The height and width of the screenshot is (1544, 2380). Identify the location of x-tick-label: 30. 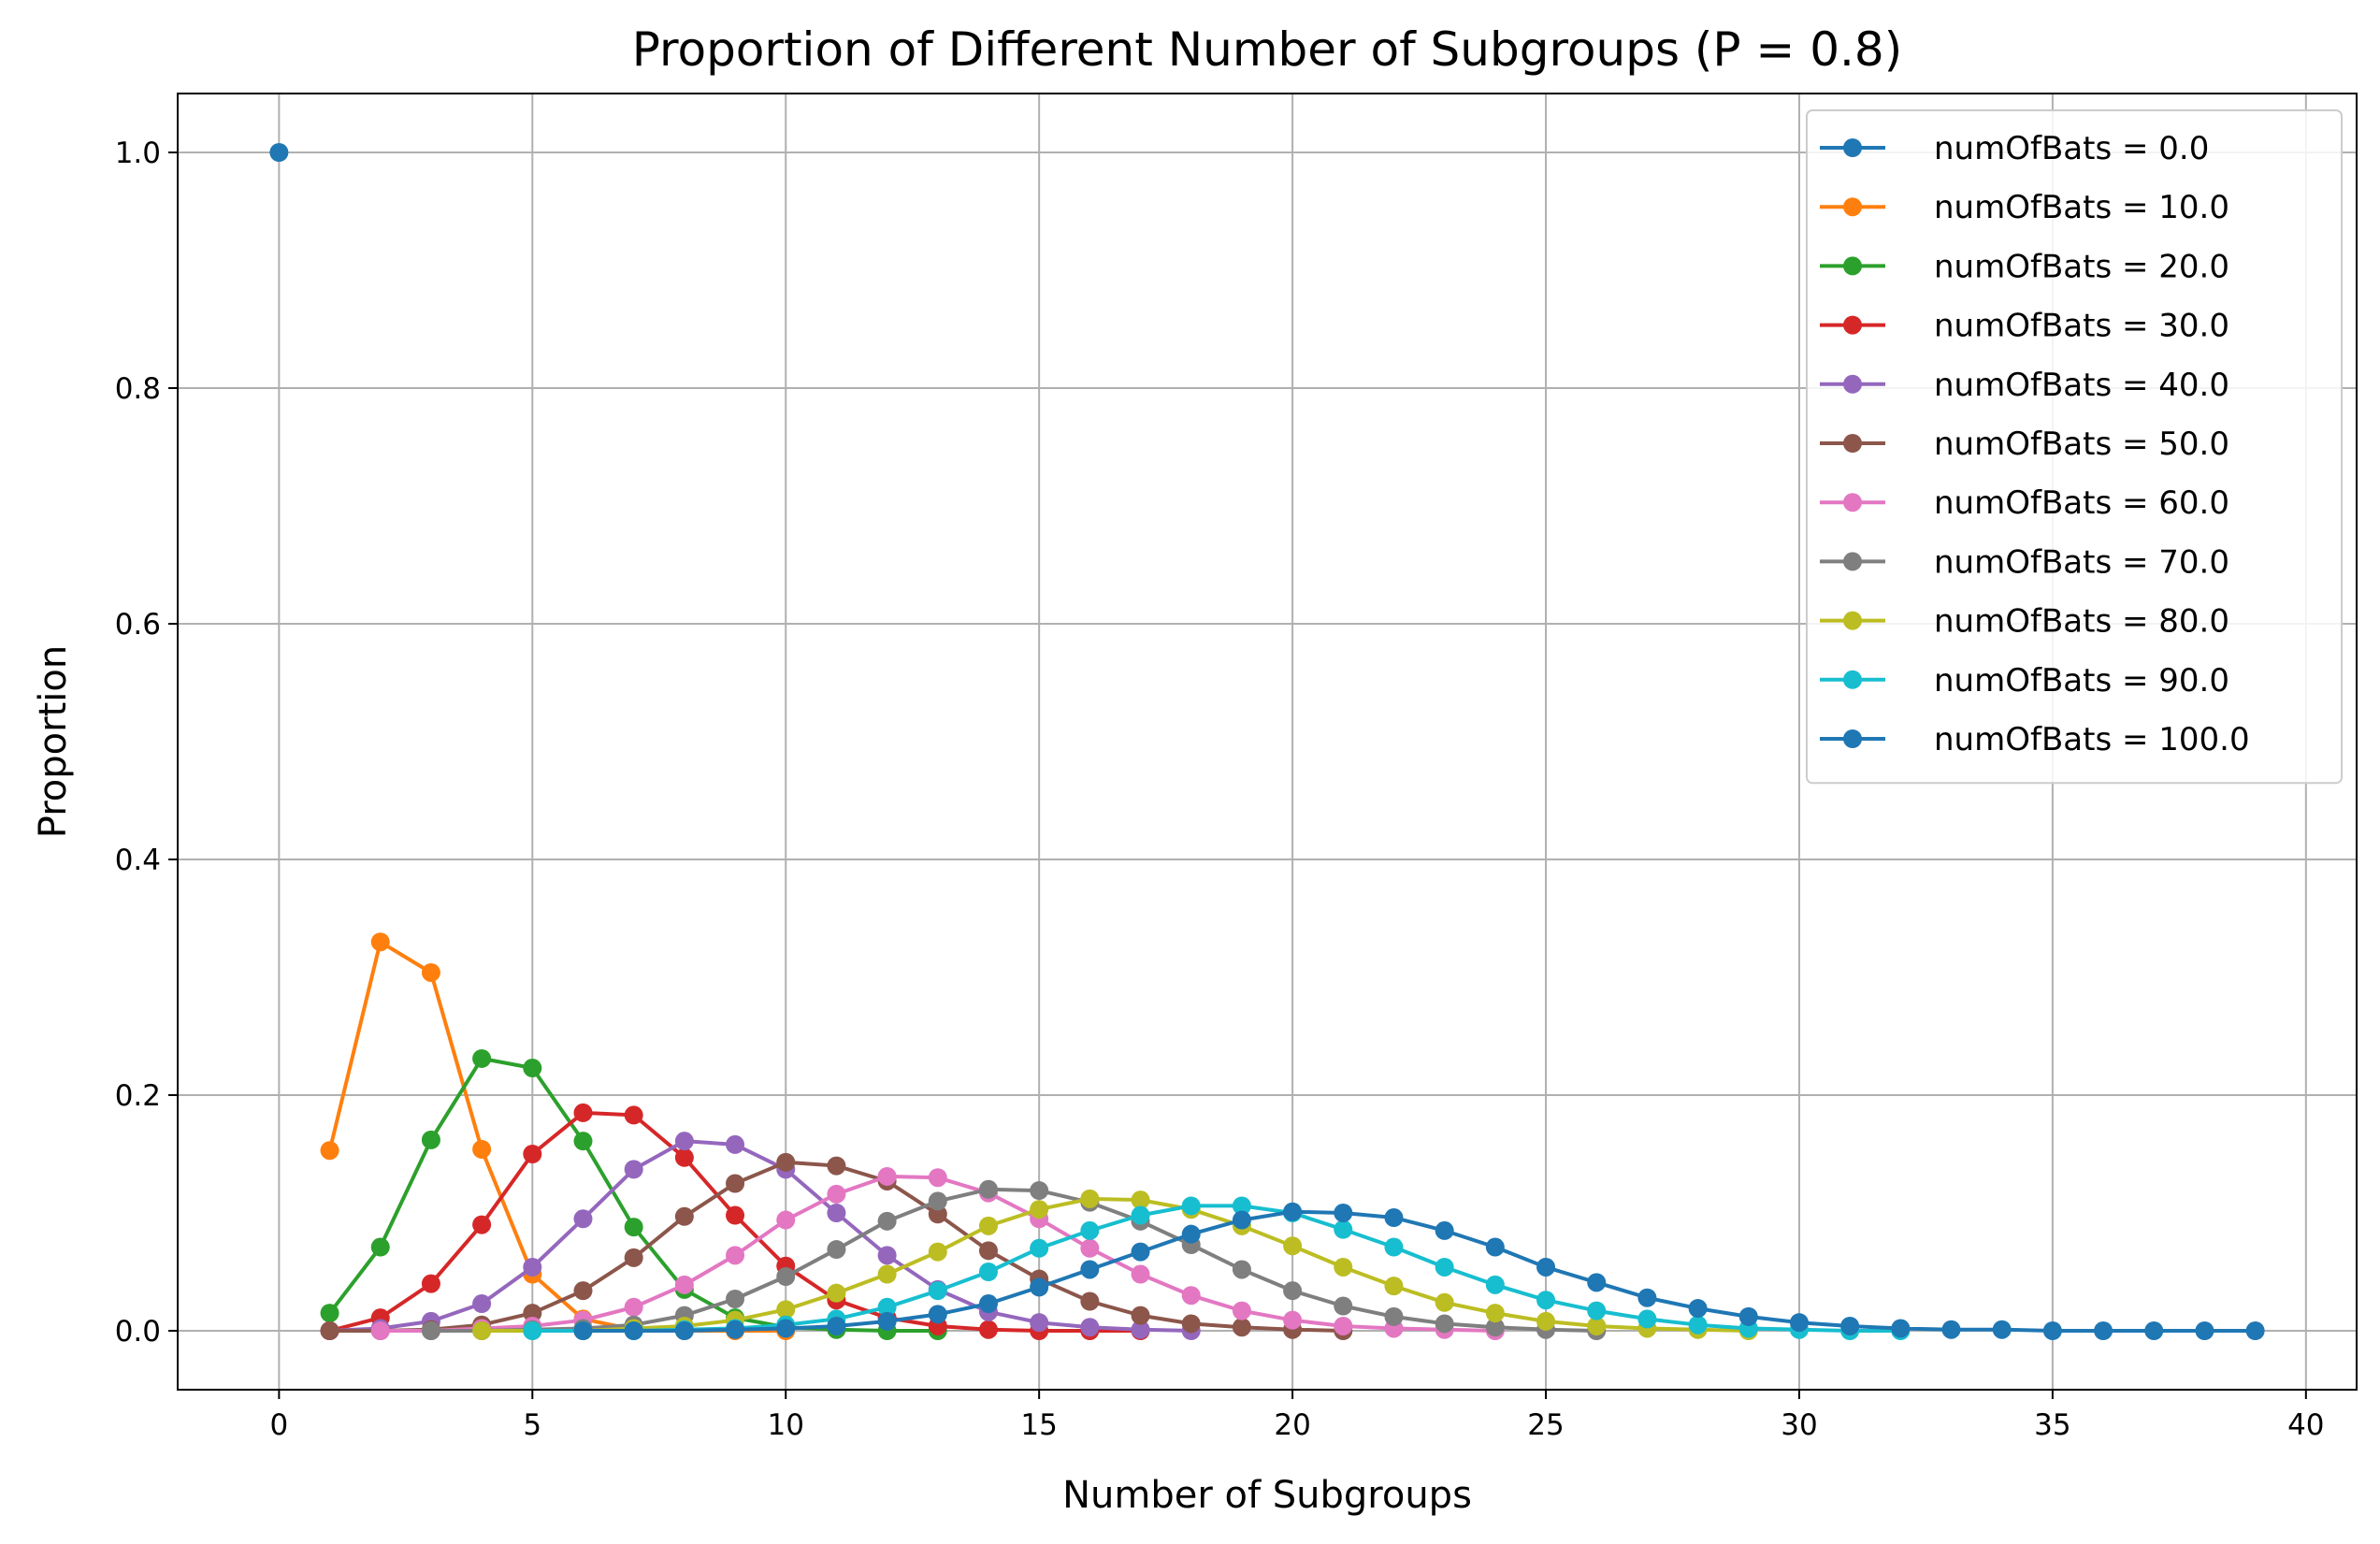
(1799, 1425).